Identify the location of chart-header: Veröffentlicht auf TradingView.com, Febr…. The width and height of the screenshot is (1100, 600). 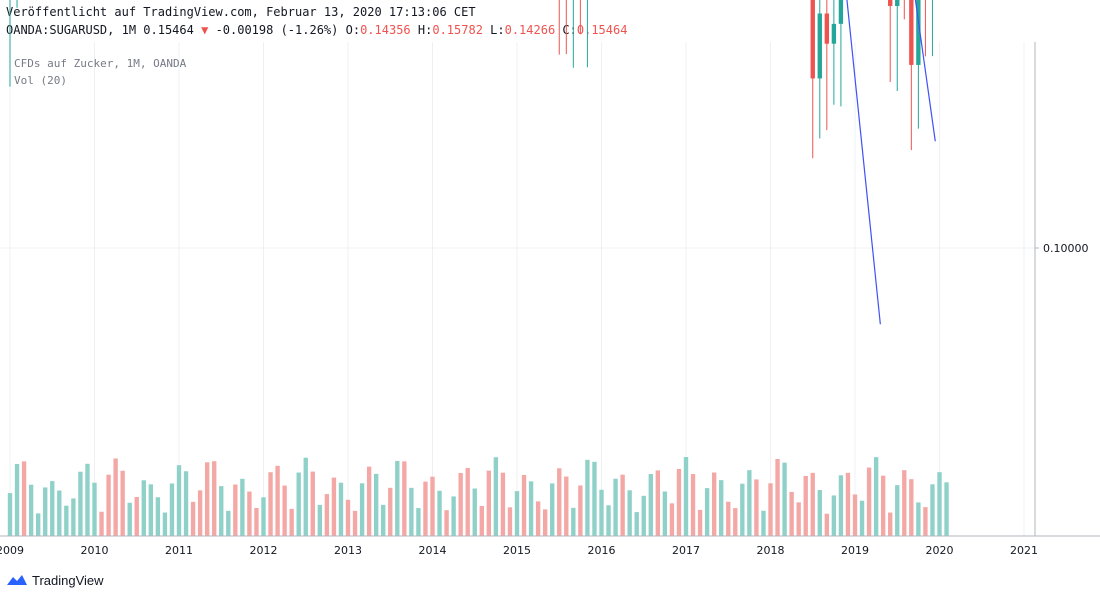
(316, 21).